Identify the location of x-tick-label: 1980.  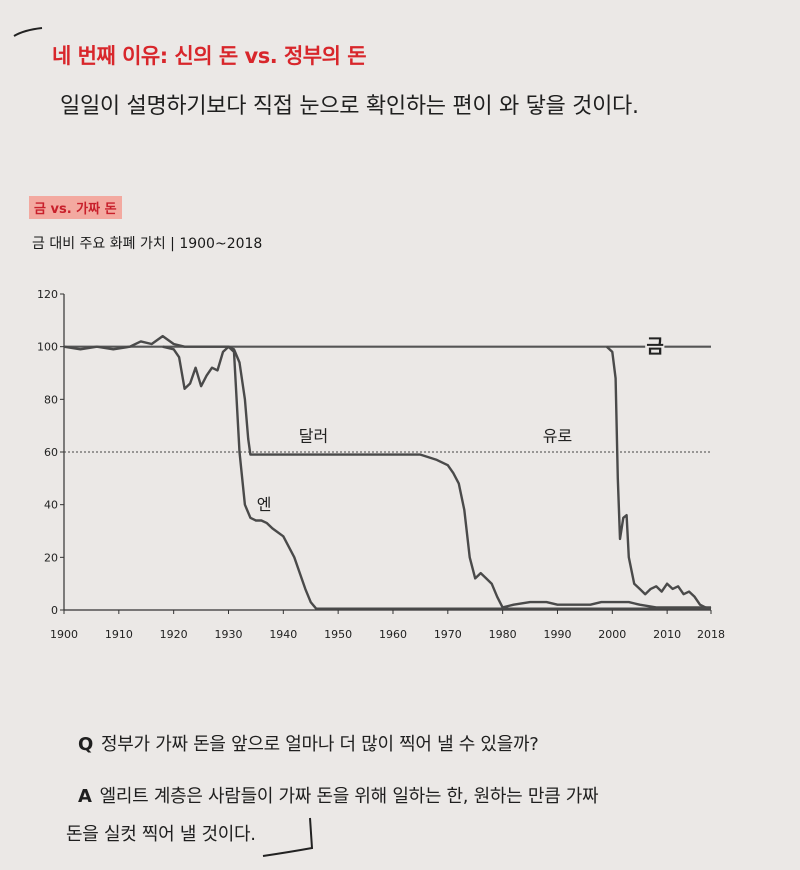
(503, 634).